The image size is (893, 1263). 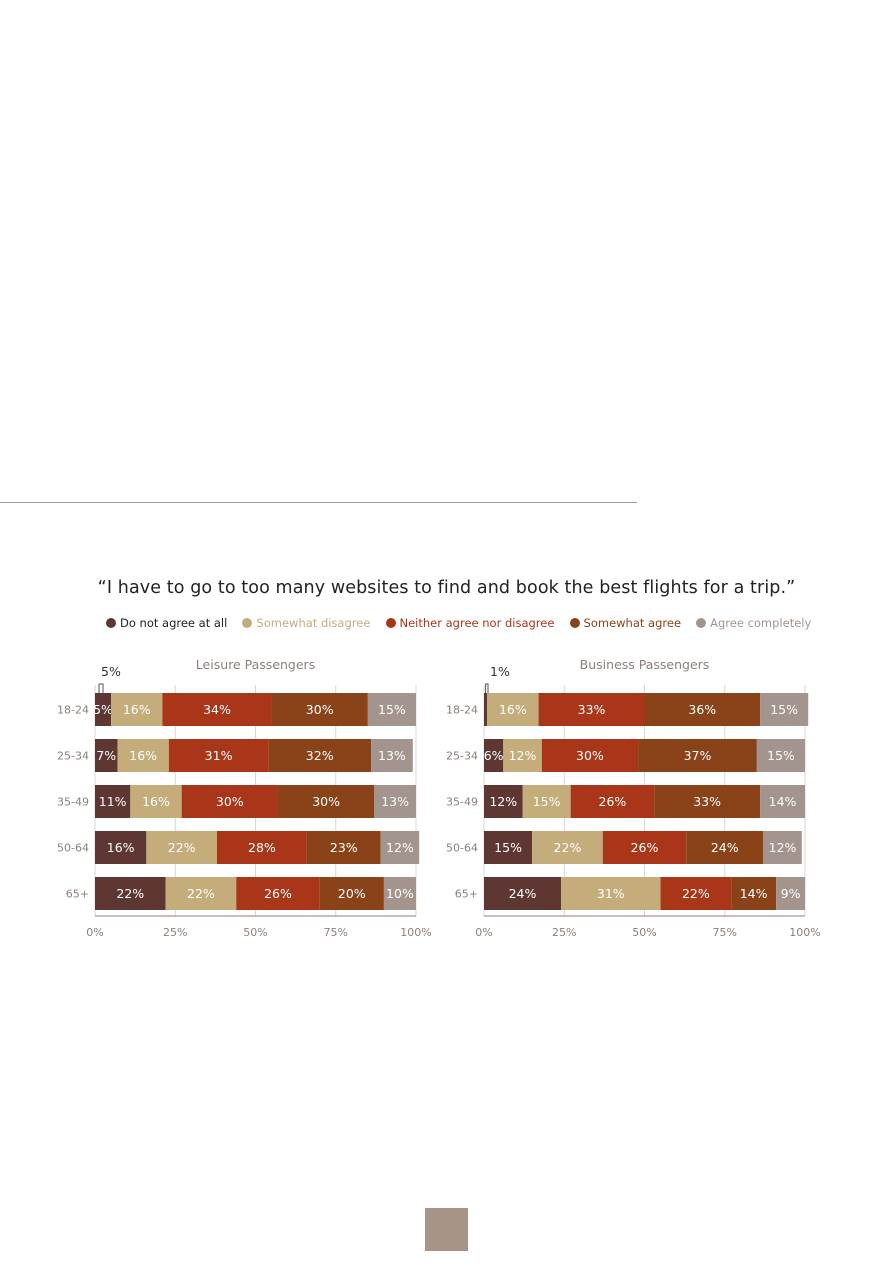 I want to click on data-label: 6%, so click(x=494, y=755).